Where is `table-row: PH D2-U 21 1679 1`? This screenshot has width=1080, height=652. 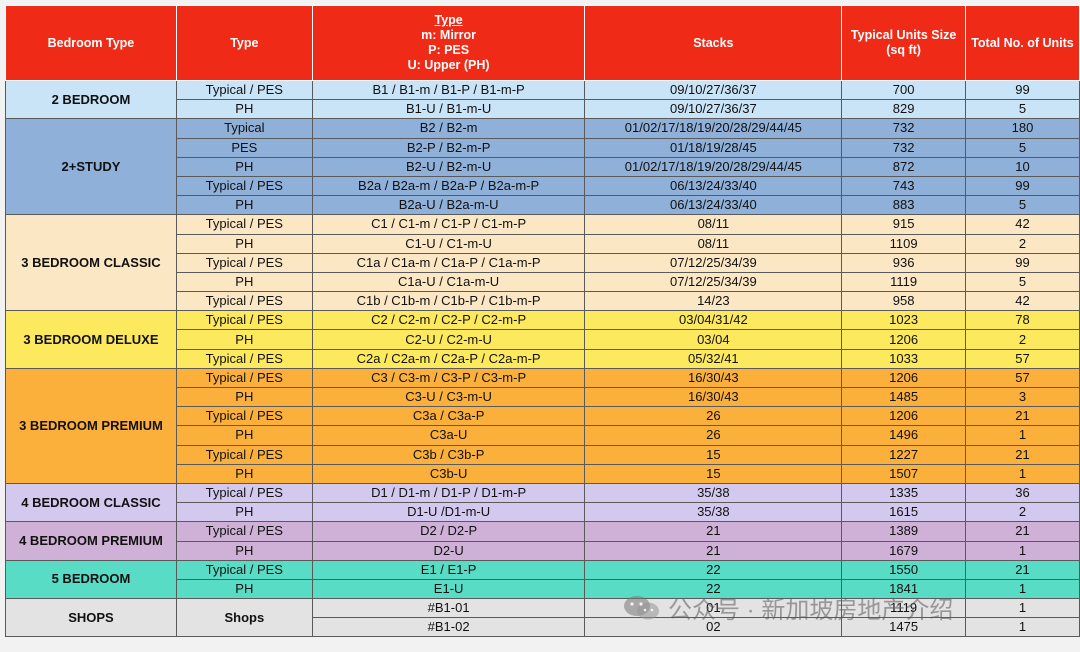 table-row: PH D2-U 21 1679 1 is located at coordinates (542, 550).